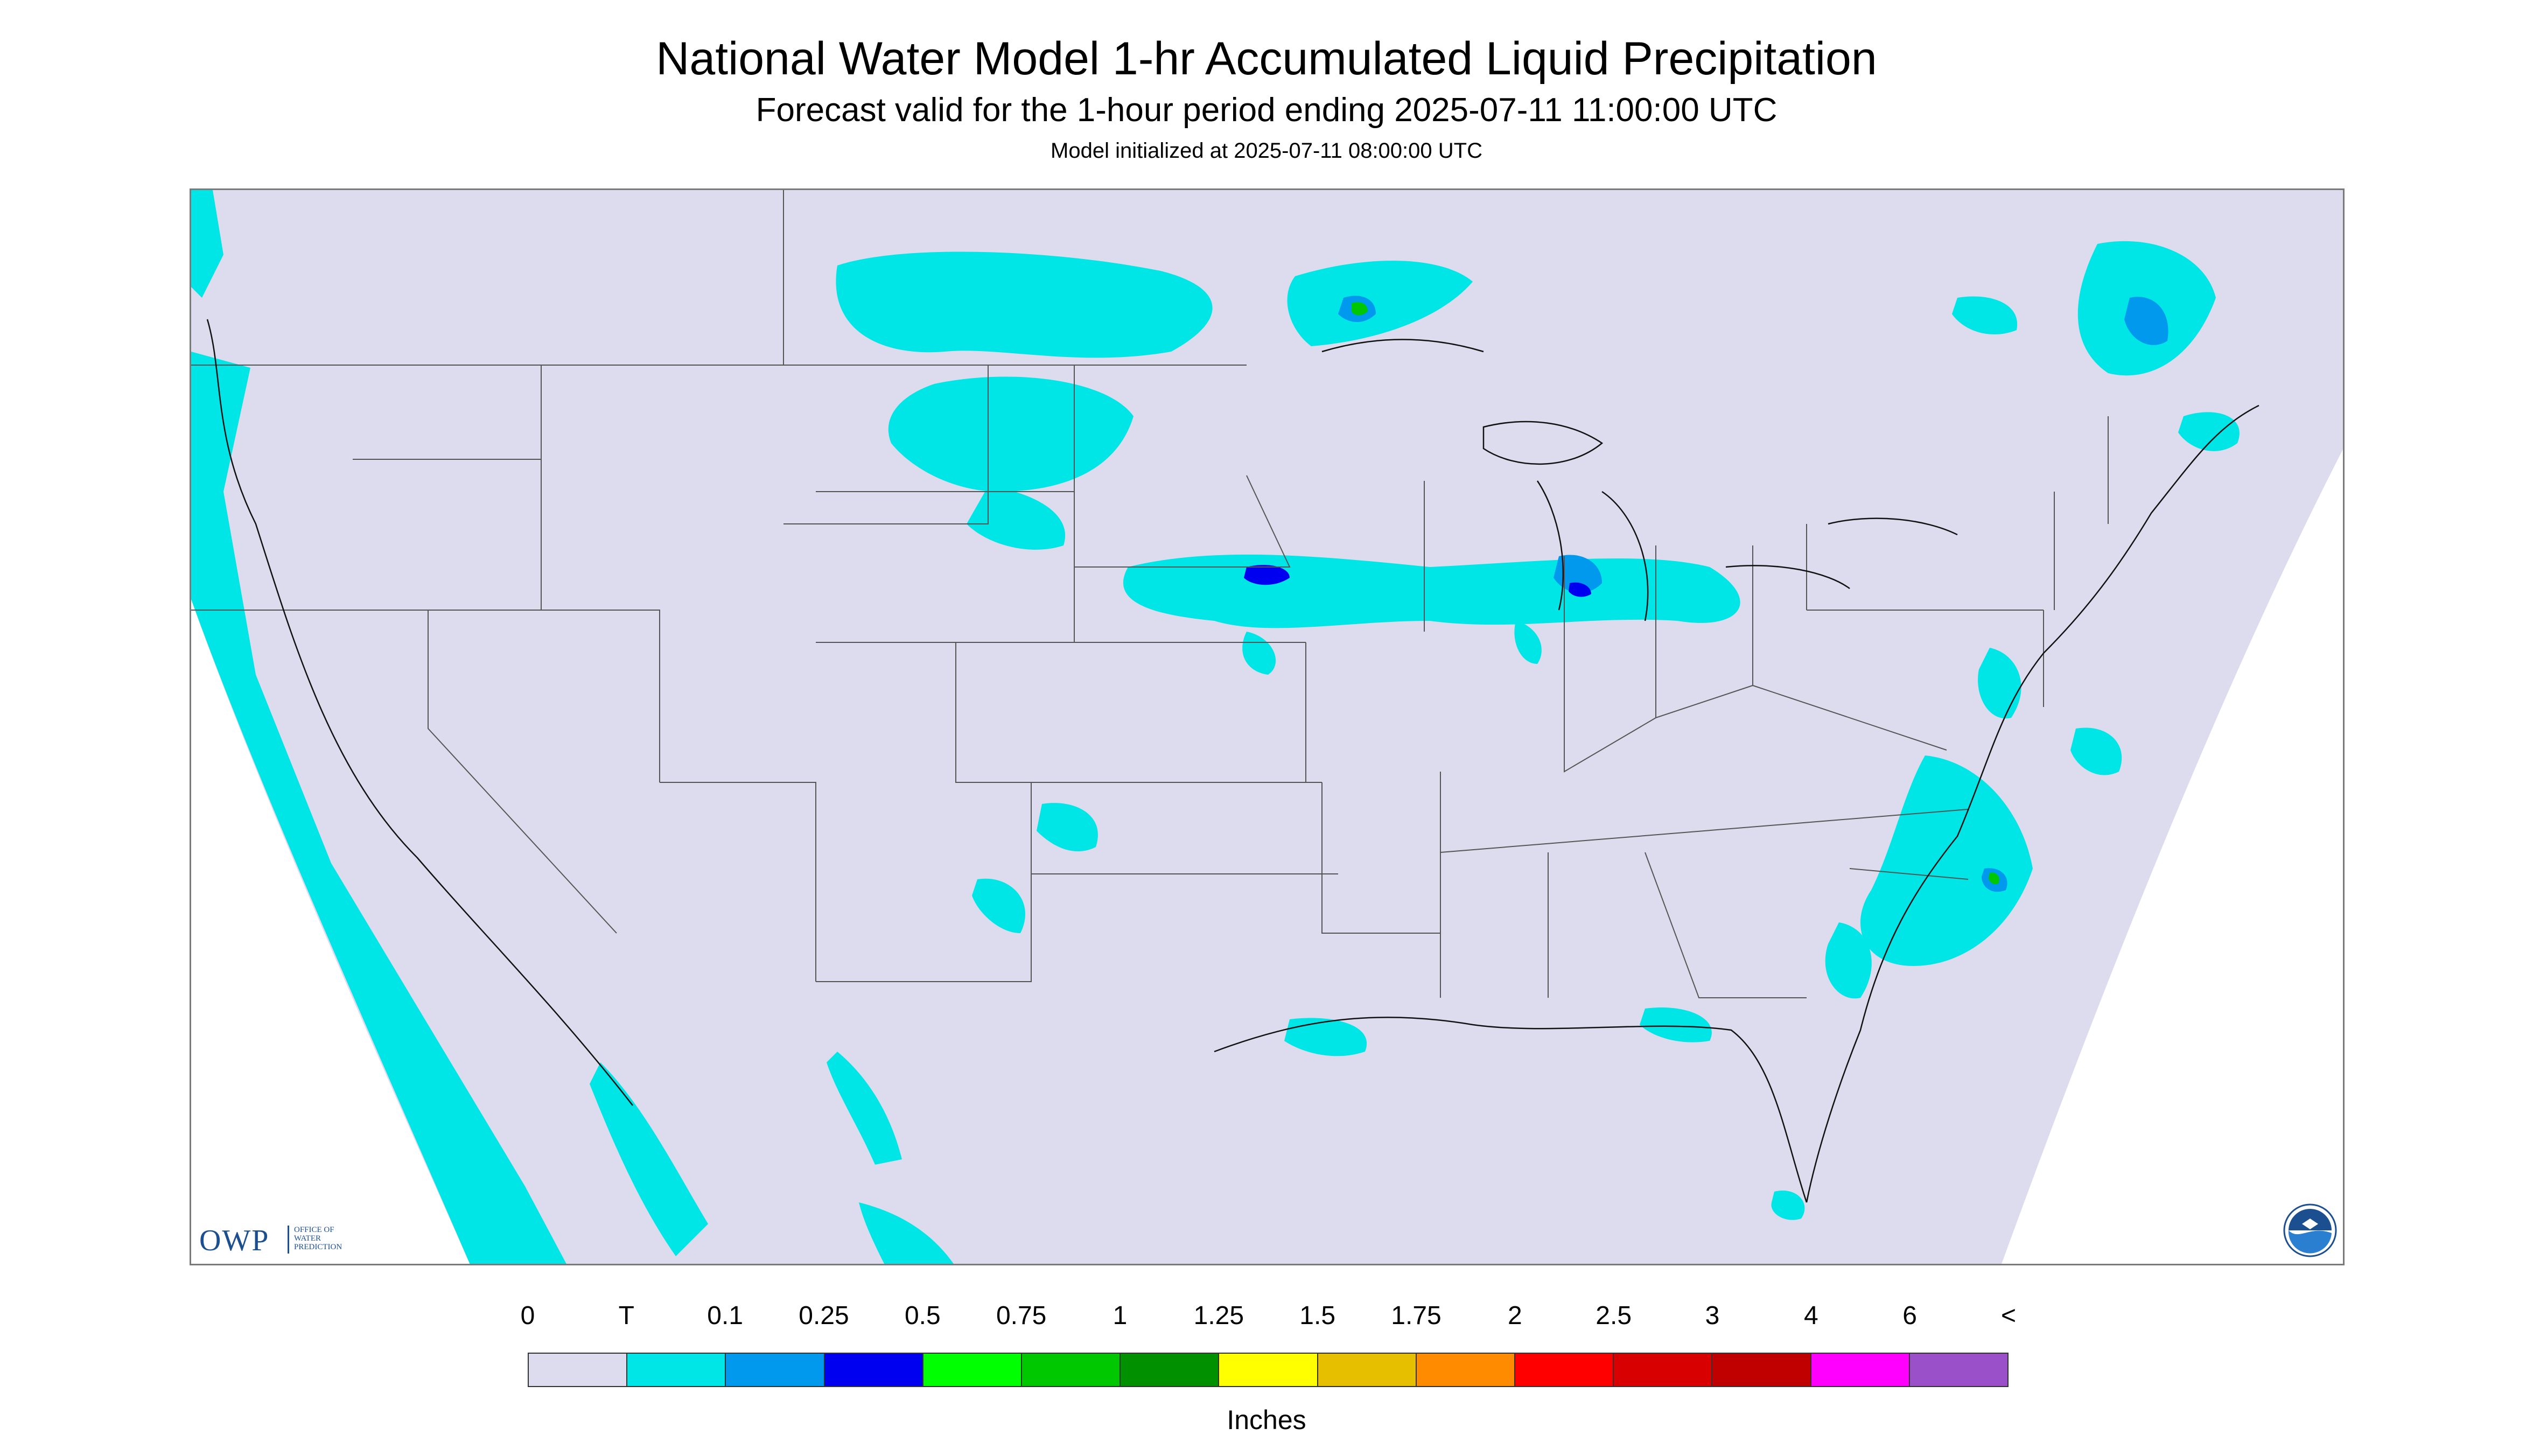 This screenshot has height=1456, width=2533. I want to click on noaa-logo-icon, so click(2310, 1230).